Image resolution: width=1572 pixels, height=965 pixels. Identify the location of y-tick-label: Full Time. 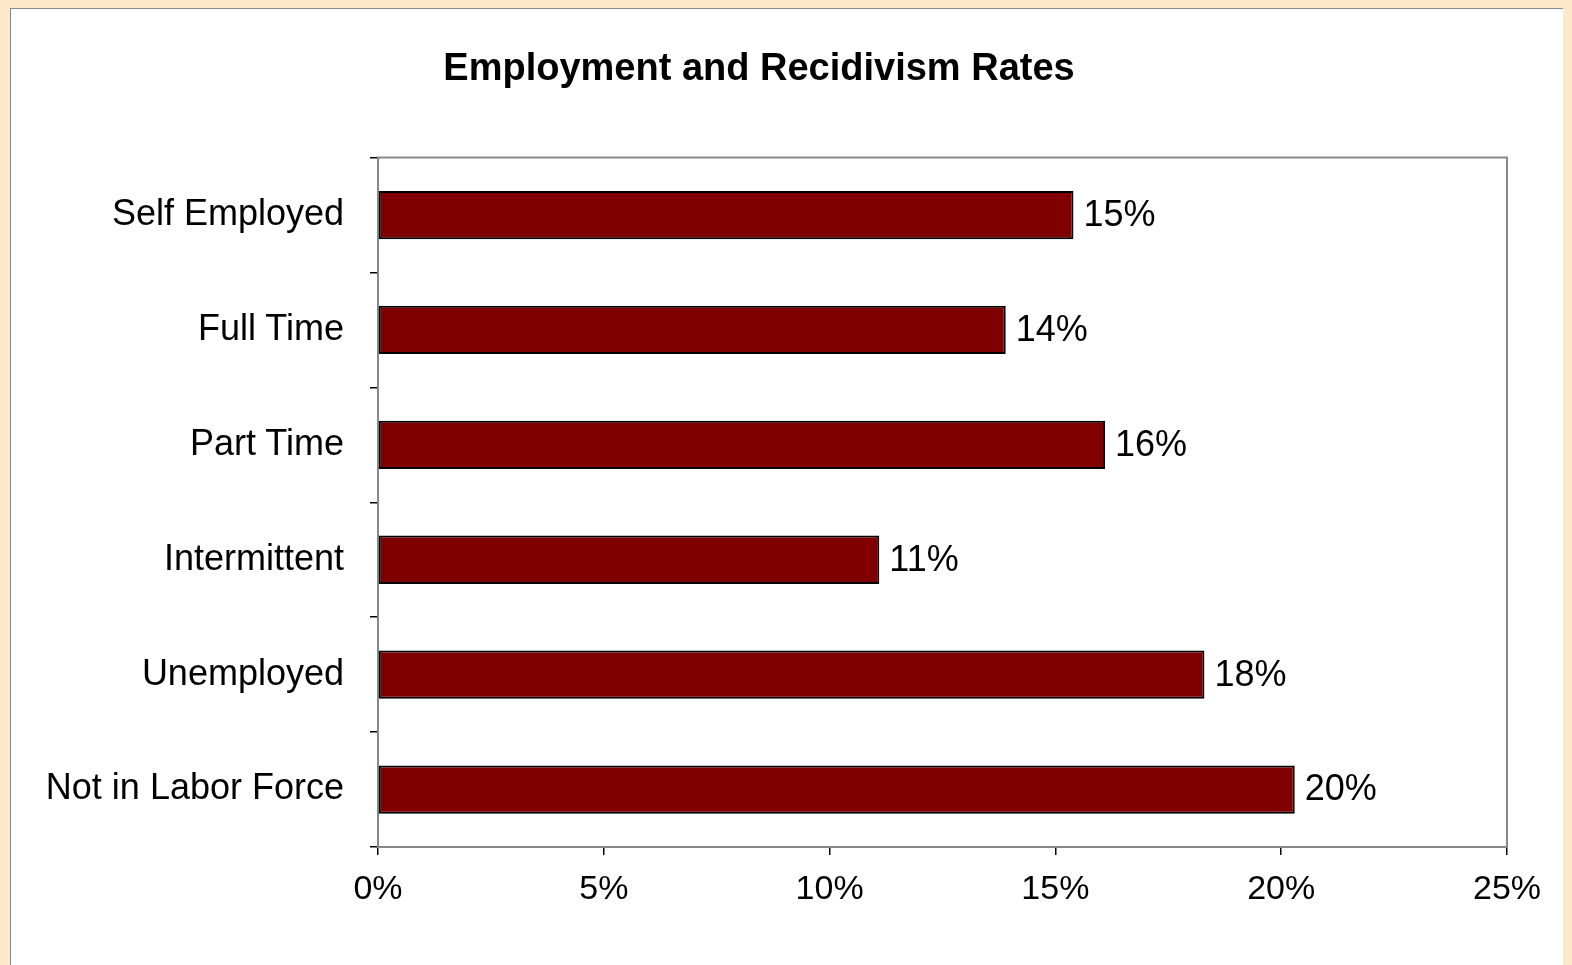
(270, 327).